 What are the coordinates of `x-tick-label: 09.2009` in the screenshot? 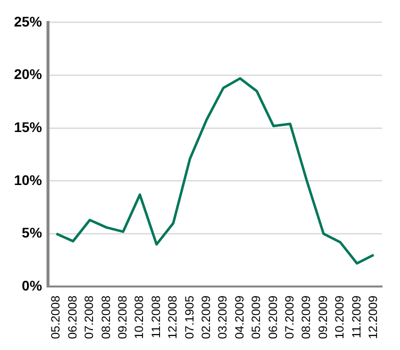 It's located at (323, 317).